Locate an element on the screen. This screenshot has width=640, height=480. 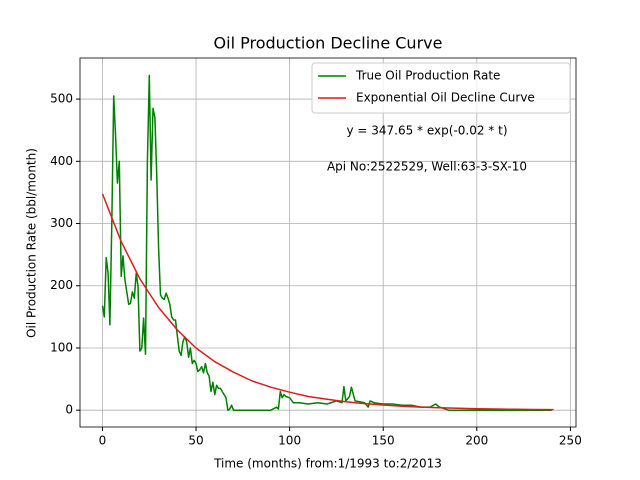
x-tick-label: 250 is located at coordinates (570, 441).